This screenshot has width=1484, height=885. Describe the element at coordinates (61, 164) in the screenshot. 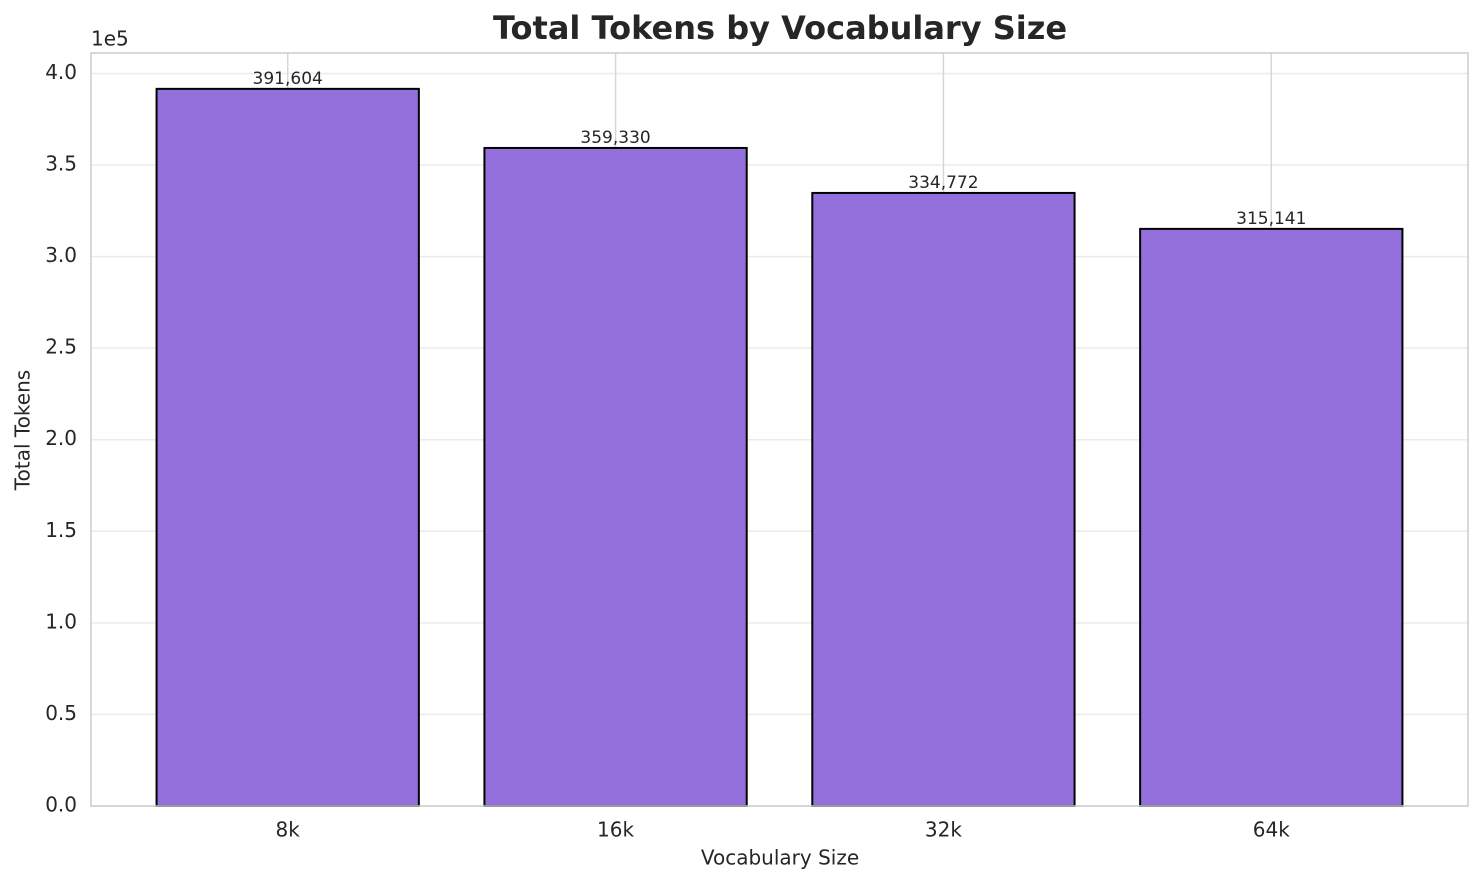

I see `y-tick-label: 3.5` at that location.